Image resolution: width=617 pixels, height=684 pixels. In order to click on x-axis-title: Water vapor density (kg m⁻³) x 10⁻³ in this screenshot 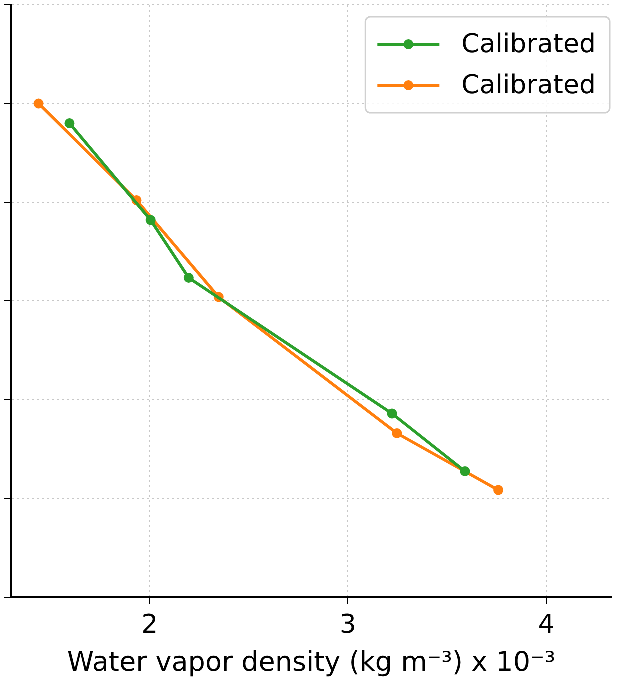, I will do `click(311, 662)`.